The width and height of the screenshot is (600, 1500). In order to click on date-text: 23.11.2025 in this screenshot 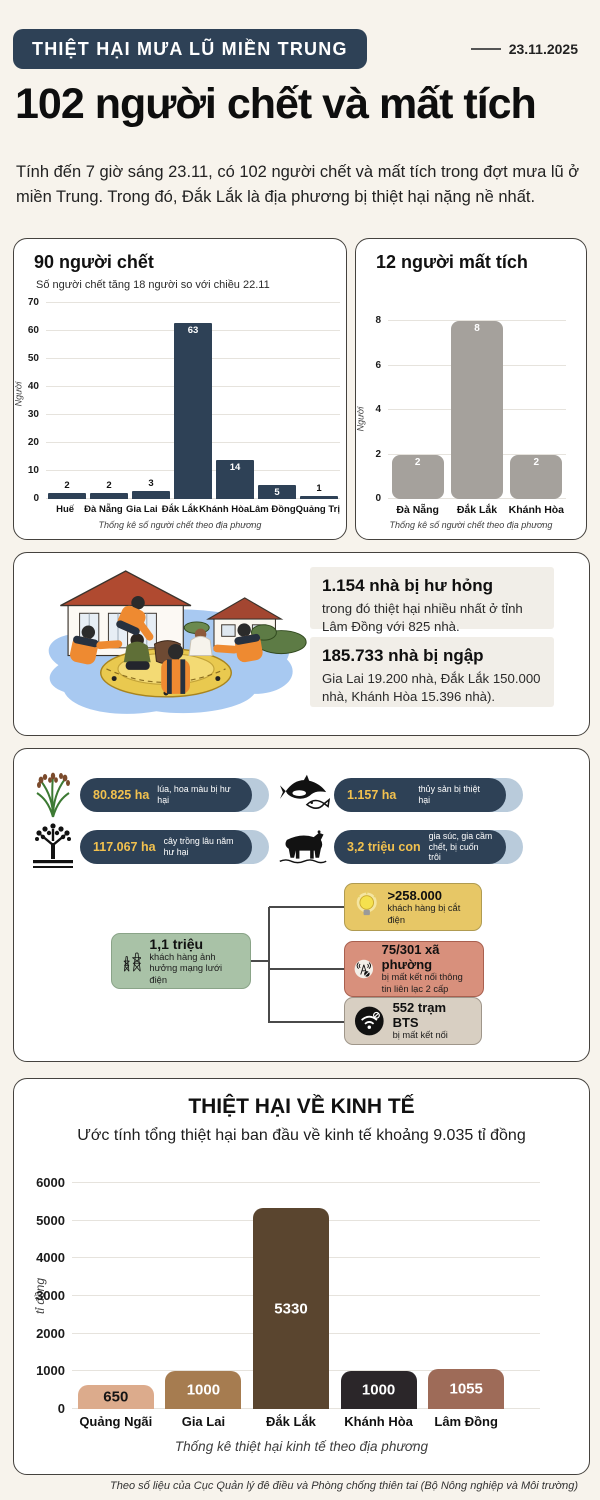, I will do `click(543, 49)`.